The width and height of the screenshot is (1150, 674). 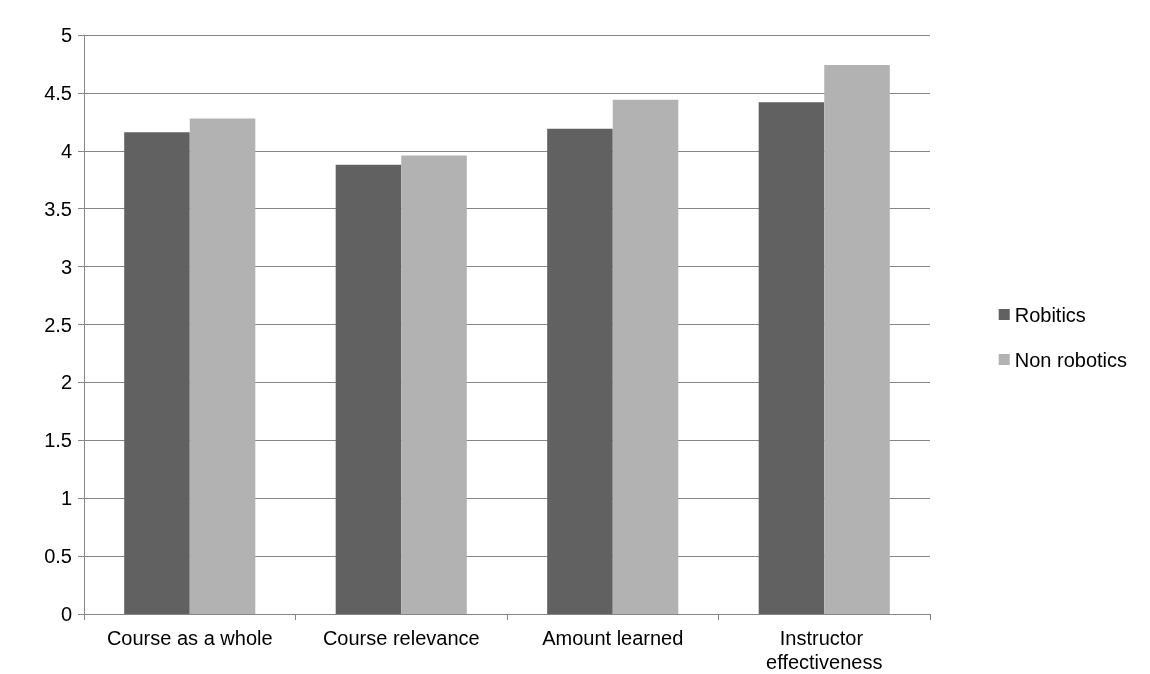 What do you see at coordinates (66, 382) in the screenshot?
I see `y-tick-label: 2` at bounding box center [66, 382].